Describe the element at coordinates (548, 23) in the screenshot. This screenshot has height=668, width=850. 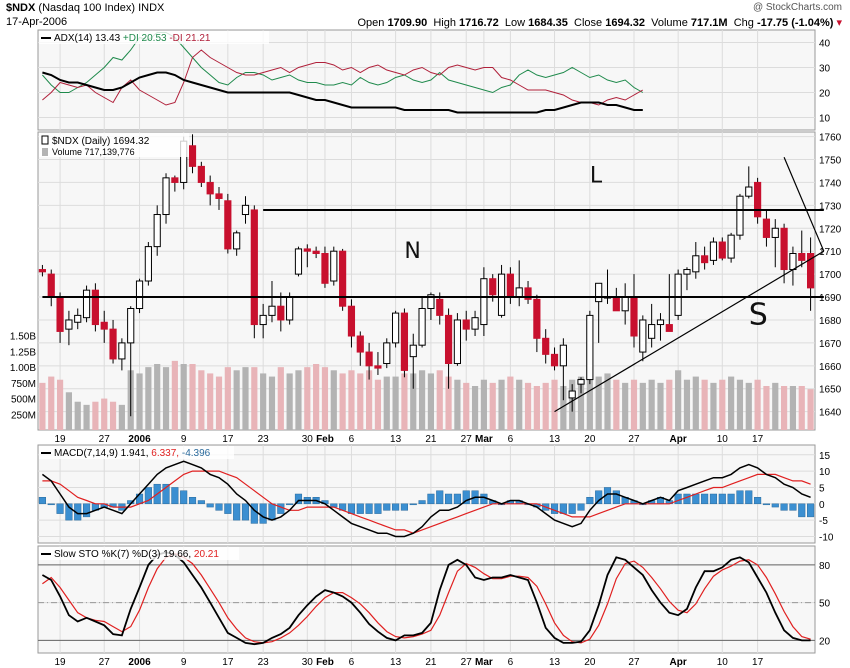
I see `low-value: 1684.35` at that location.